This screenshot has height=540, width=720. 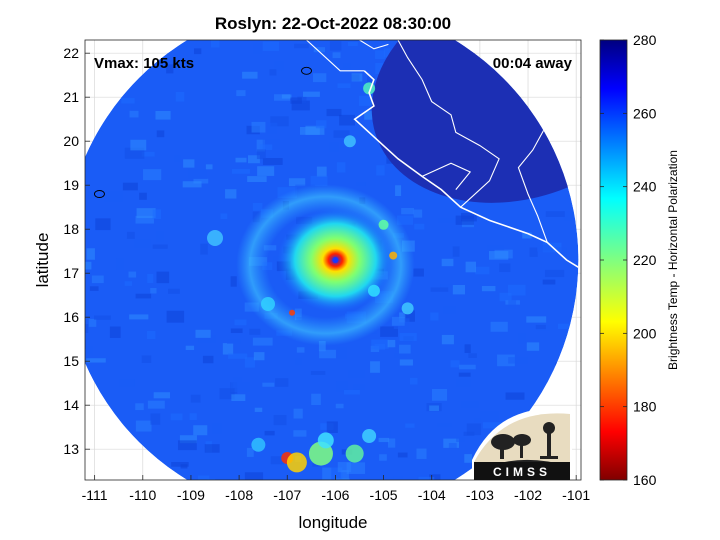 What do you see at coordinates (613, 260) in the screenshot?
I see `colorbar` at bounding box center [613, 260].